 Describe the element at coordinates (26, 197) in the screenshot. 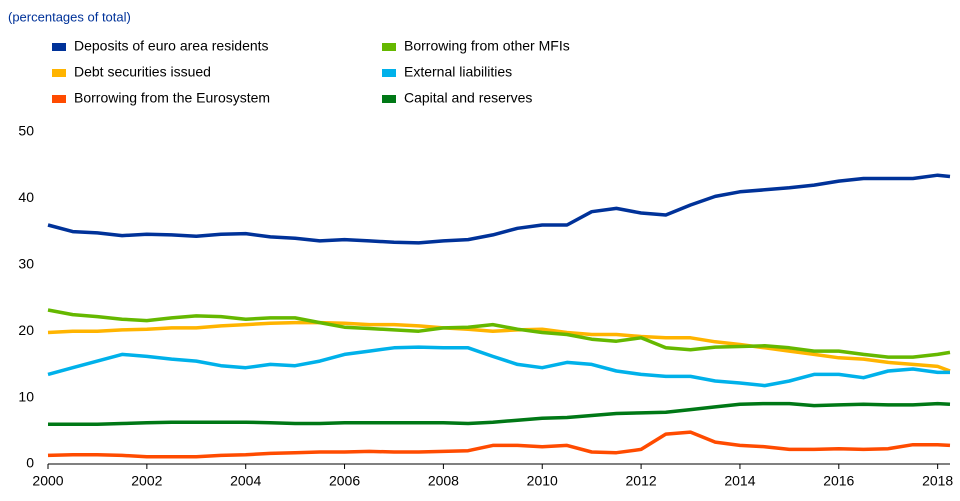

I see `y-tick-label: 40` at that location.